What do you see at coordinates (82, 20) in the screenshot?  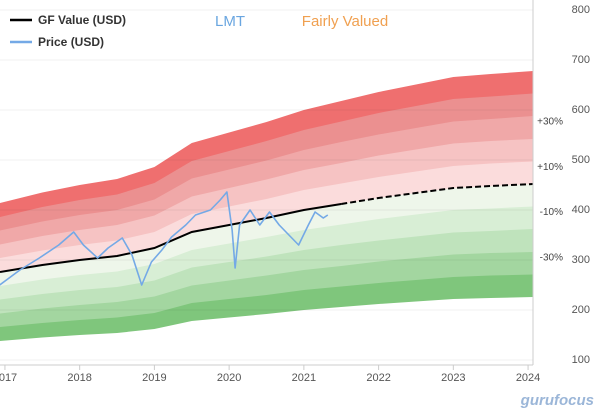 I see `legend-label: GF Value (USD)` at bounding box center [82, 20].